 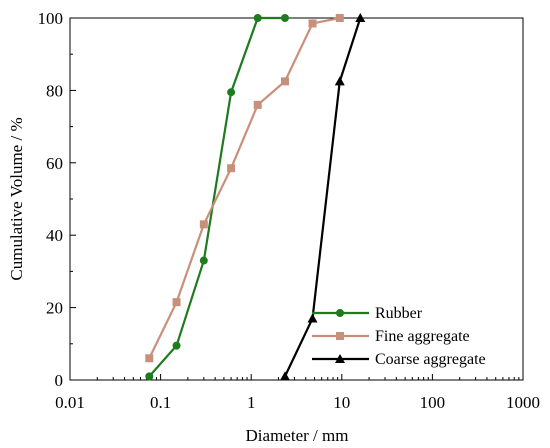 What do you see at coordinates (54, 308) in the screenshot?
I see `y-tick-label: 20` at bounding box center [54, 308].